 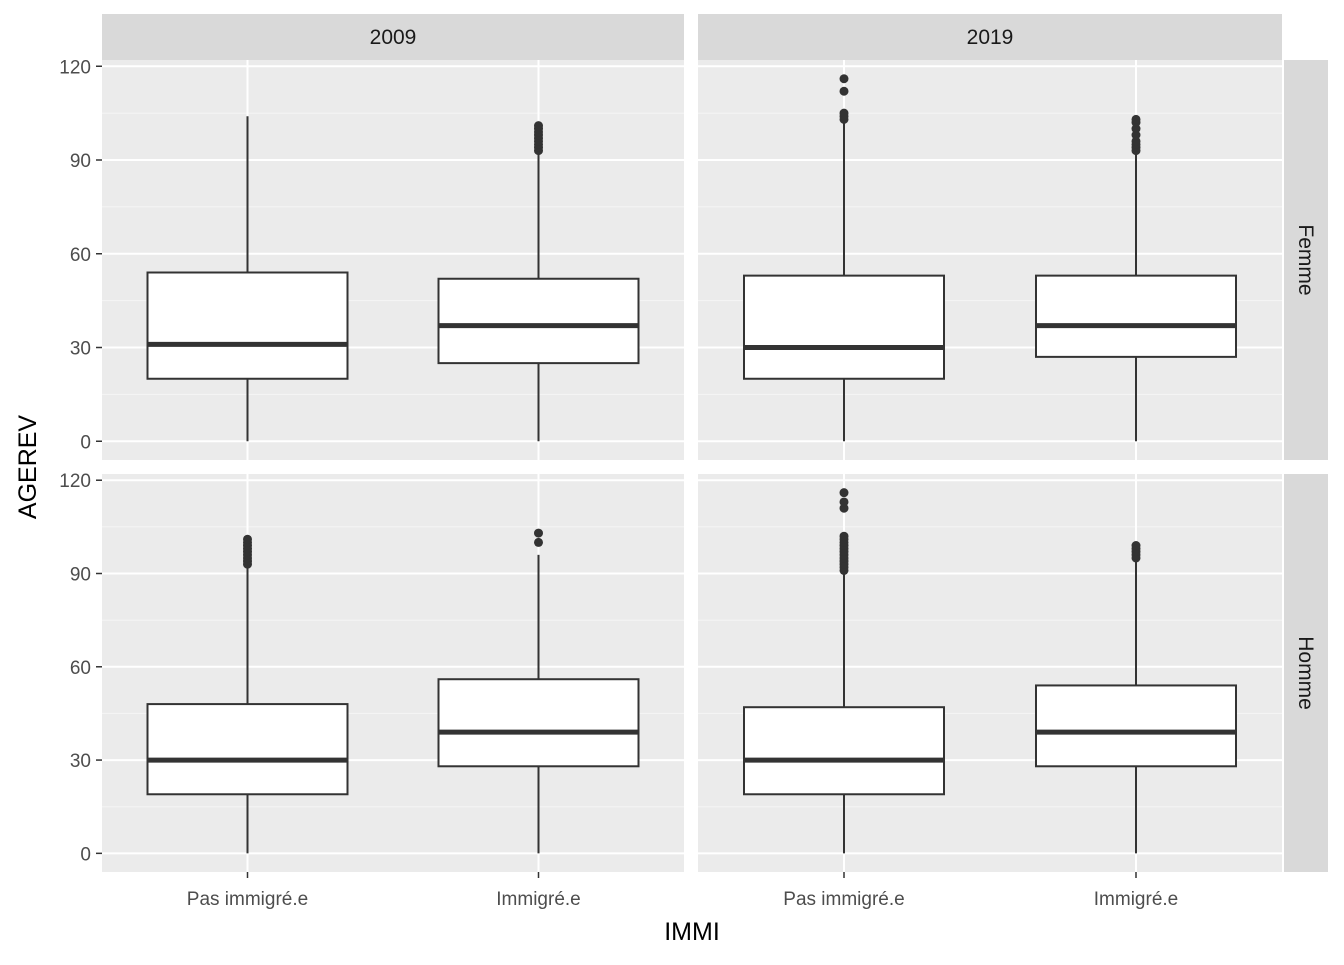 I want to click on column-strip-label: 2019, so click(x=990, y=37).